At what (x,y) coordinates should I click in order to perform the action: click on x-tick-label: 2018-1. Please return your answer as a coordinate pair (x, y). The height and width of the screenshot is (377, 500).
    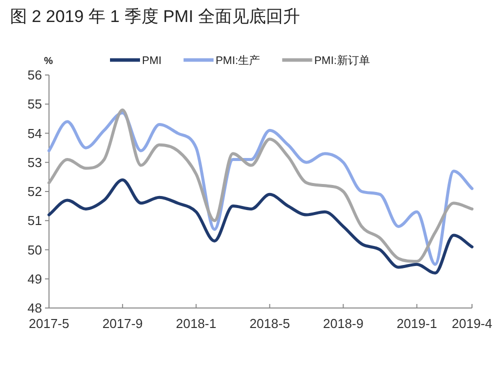
    Looking at the image, I should click on (196, 323).